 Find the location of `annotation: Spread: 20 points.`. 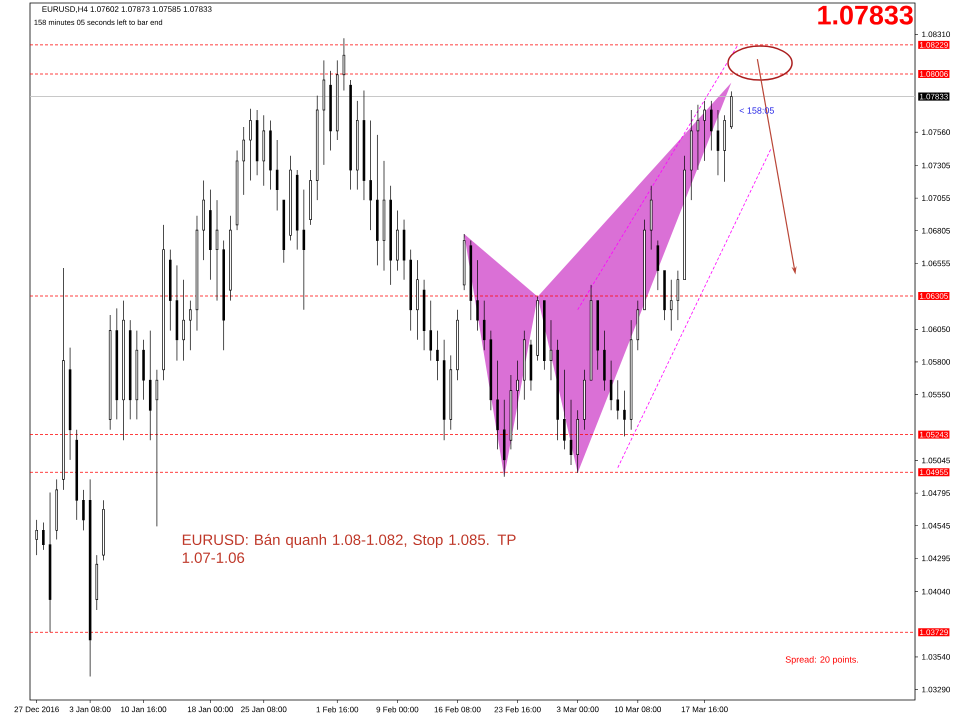

annotation: Spread: 20 points. is located at coordinates (822, 660).